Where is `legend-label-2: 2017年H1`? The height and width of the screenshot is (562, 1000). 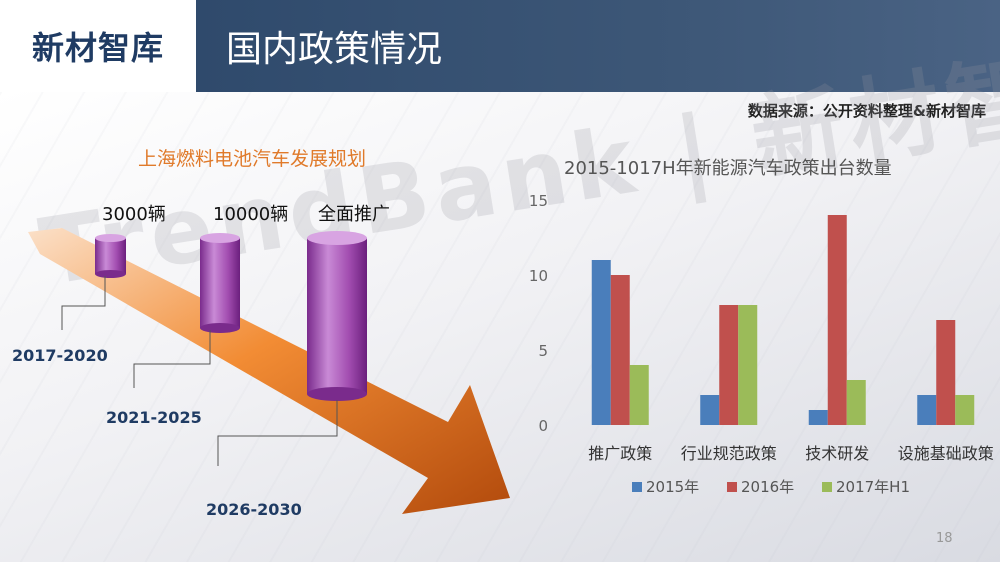
legend-label-2: 2017年H1 is located at coordinates (873, 487).